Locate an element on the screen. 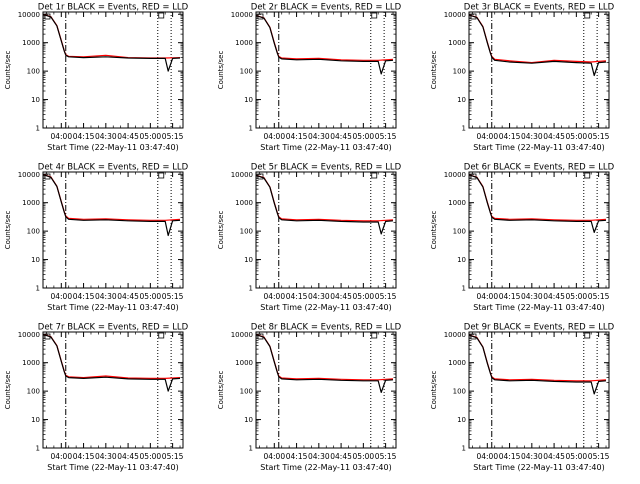 This screenshot has width=640, height=484. chart-title: Det 6r BLACK = Events, RED = LLD is located at coordinates (539, 168).